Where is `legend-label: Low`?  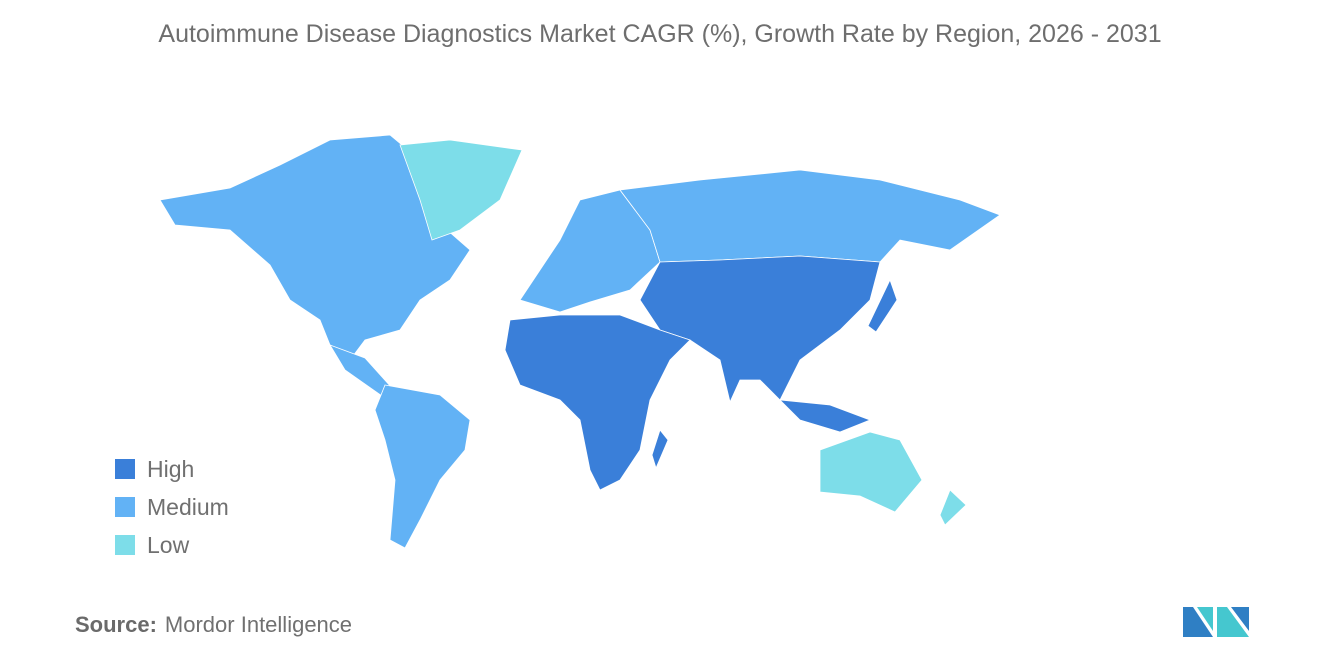 legend-label: Low is located at coordinates (168, 544).